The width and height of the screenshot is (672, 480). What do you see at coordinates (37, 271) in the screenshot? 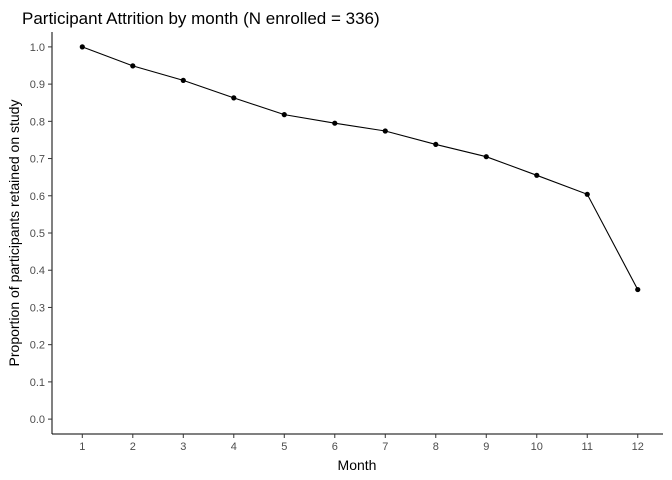
I see `y-tick-label: 0.4` at bounding box center [37, 271].